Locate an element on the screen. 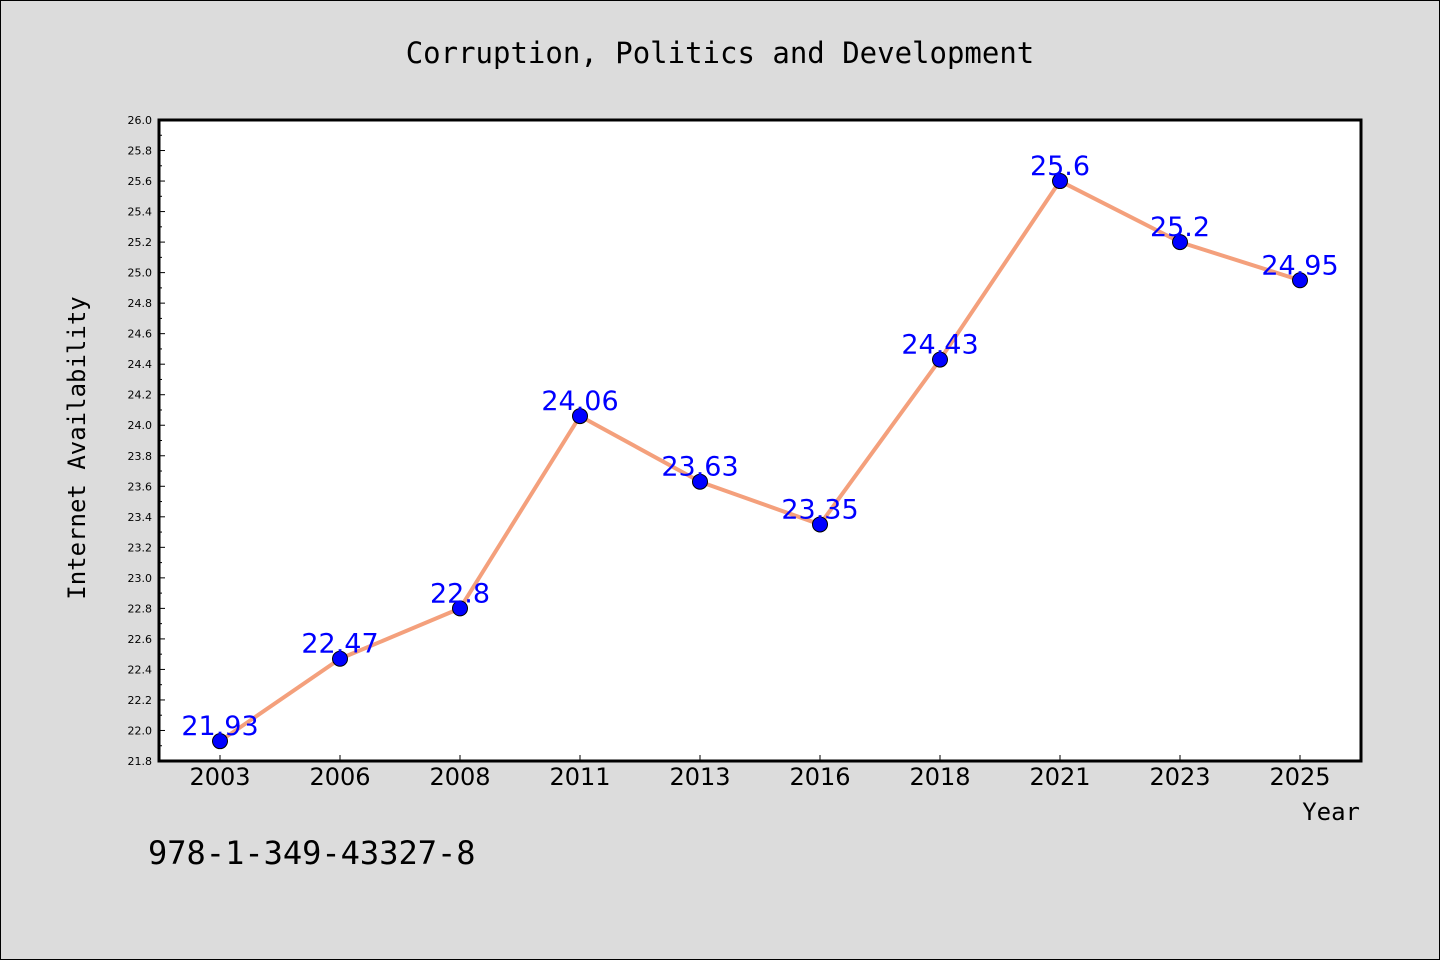 The height and width of the screenshot is (960, 1440). y-tick-label: 24.8 is located at coordinates (140, 303).